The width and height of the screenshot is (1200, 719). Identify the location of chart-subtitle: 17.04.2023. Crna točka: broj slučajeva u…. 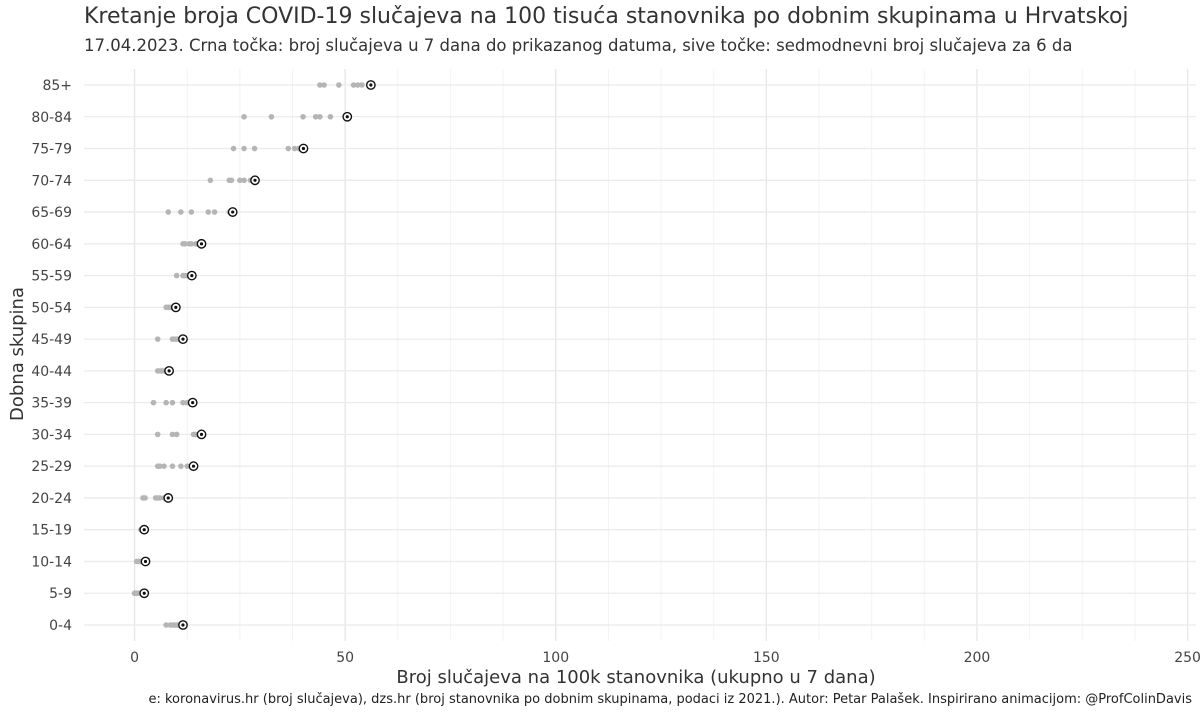
(578, 45).